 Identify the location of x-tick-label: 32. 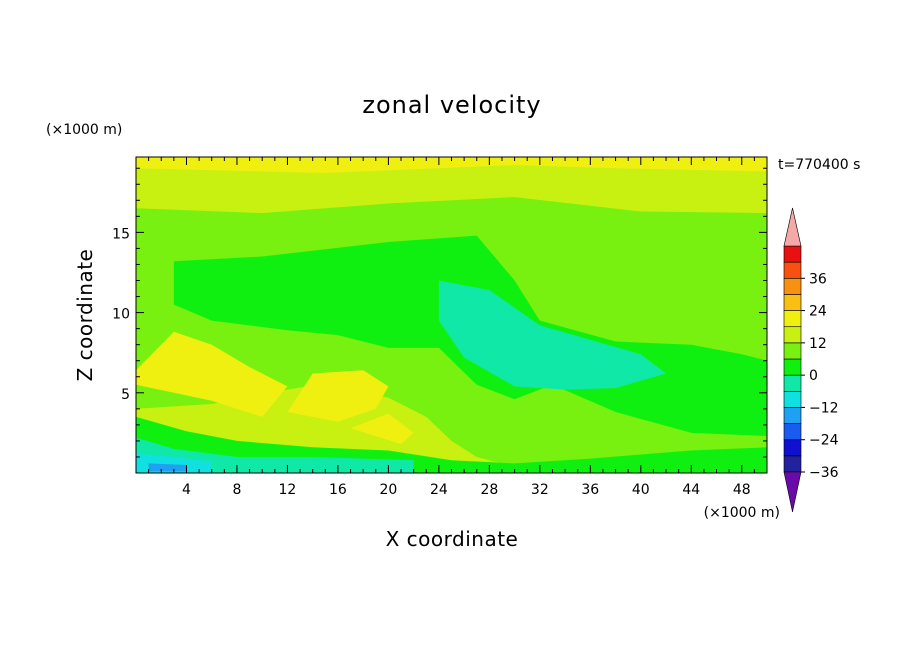
(540, 490).